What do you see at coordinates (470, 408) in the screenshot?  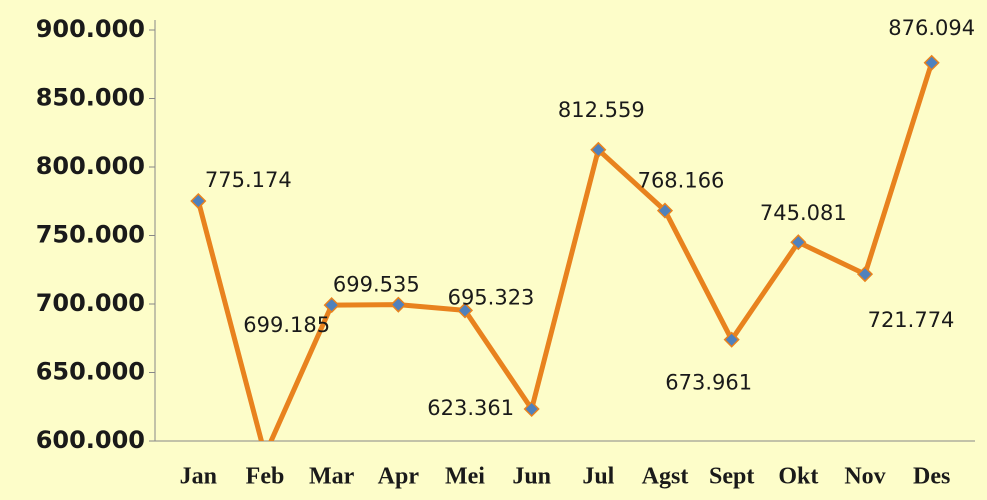 I see `data-label: 623.361` at bounding box center [470, 408].